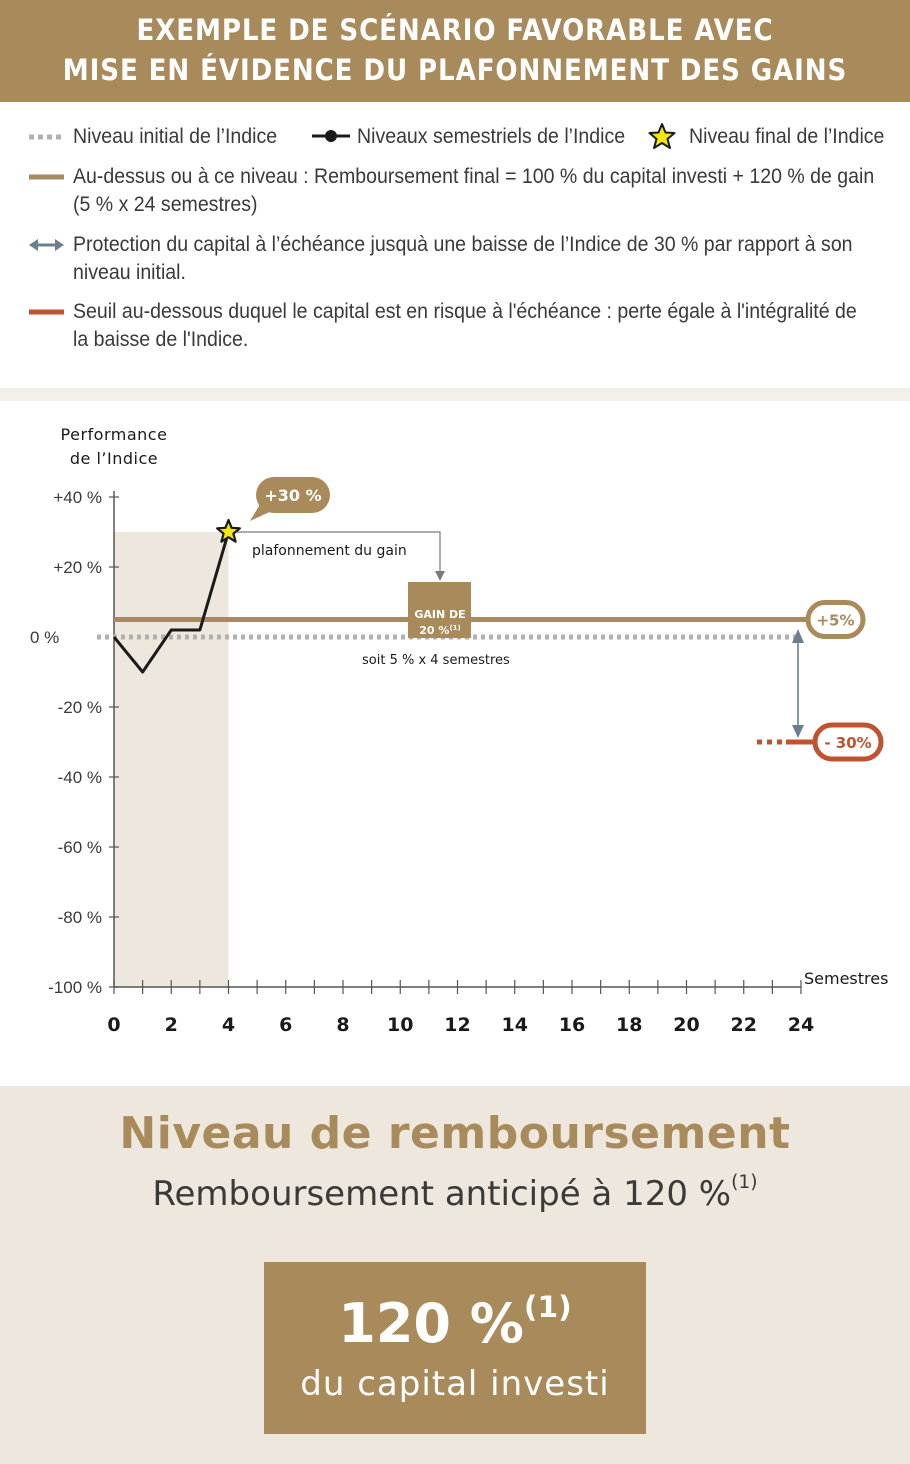 The width and height of the screenshot is (910, 1464). Describe the element at coordinates (440, 576) in the screenshot. I see `cap-arrowhead` at that location.